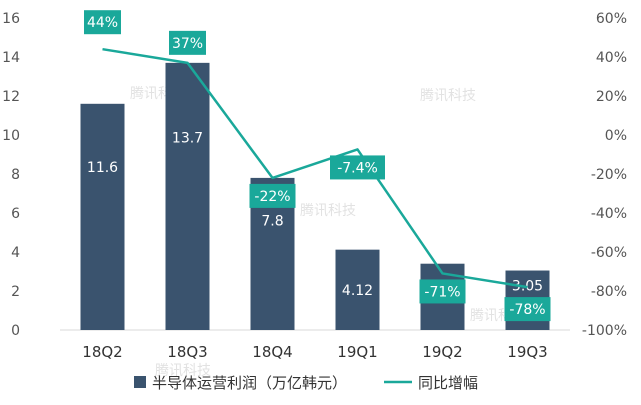  Describe the element at coordinates (442, 352) in the screenshot. I see `x-tick-label: 19Q2` at that location.